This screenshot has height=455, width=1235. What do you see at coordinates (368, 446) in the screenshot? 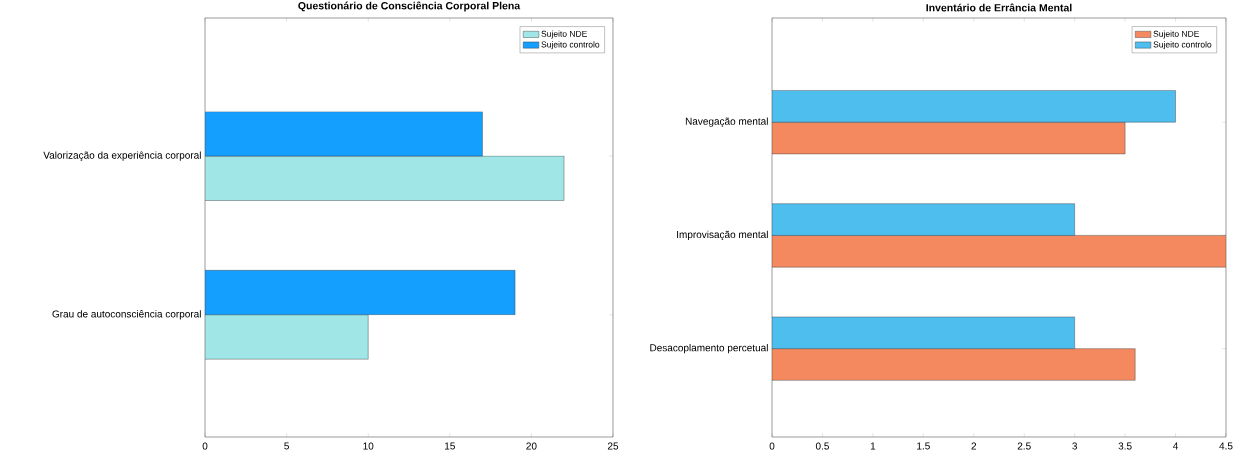
I see `x-tick-label: 10` at bounding box center [368, 446].